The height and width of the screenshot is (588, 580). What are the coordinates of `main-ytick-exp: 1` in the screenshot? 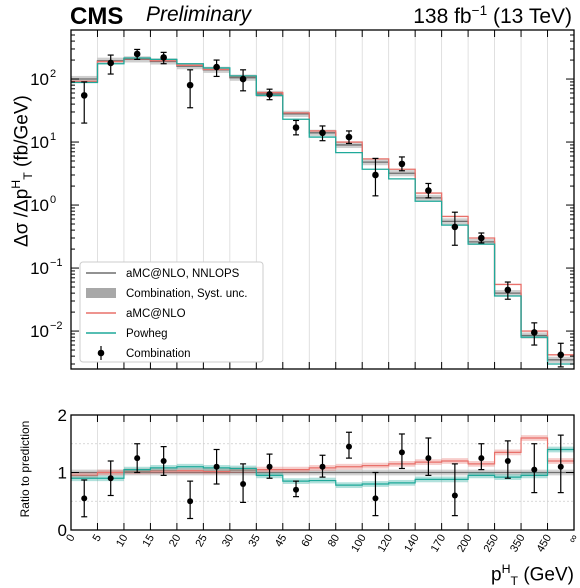 It's located at (53, 137).